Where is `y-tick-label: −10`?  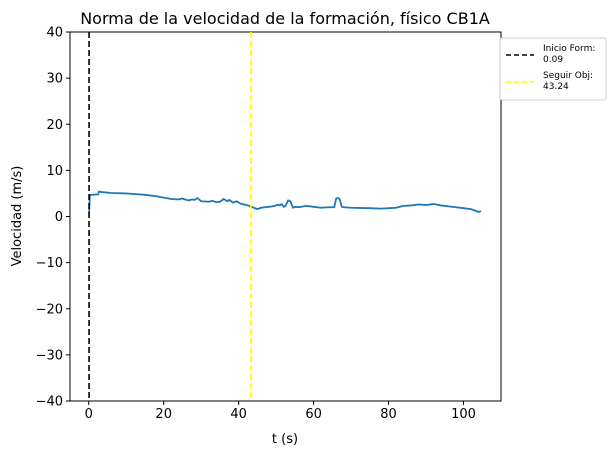
y-tick-label: −10 is located at coordinates (49, 263).